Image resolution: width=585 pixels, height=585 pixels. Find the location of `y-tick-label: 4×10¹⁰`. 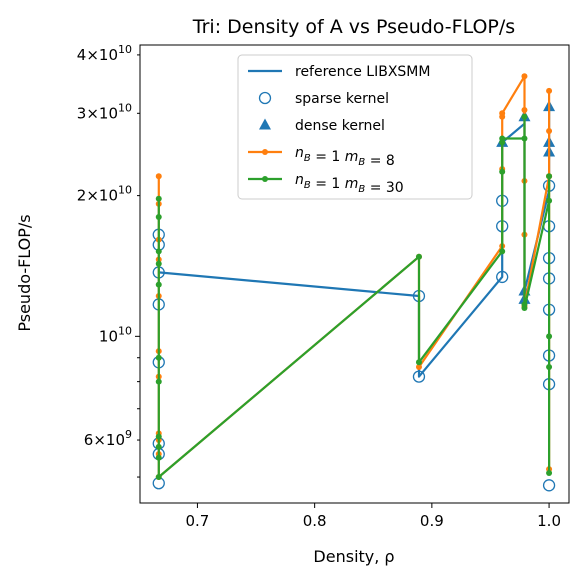

y-tick-label: 4×10¹⁰ is located at coordinates (104, 53).